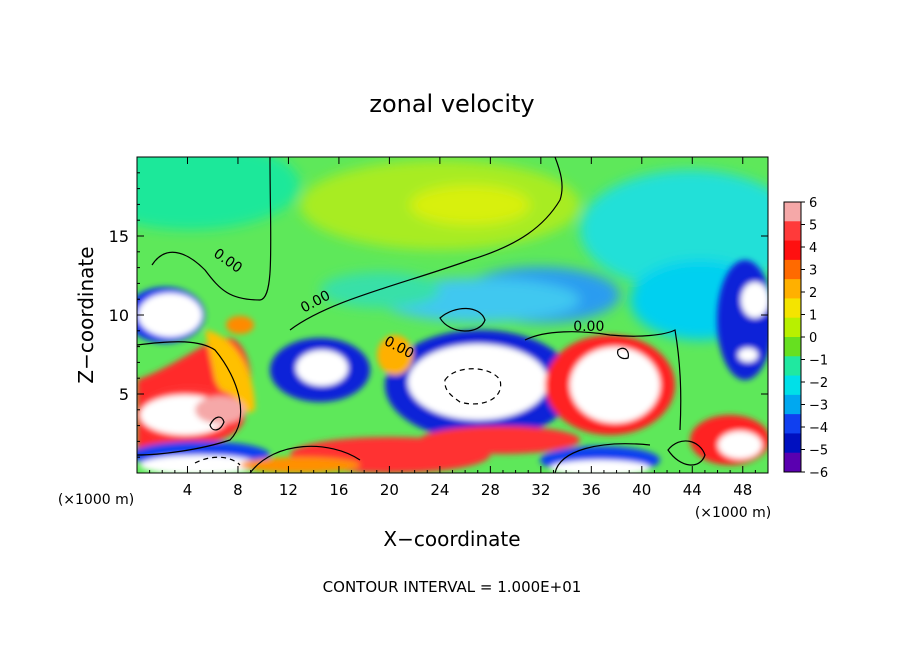  What do you see at coordinates (338, 490) in the screenshot?
I see `x-tick-label: 16` at bounding box center [338, 490].